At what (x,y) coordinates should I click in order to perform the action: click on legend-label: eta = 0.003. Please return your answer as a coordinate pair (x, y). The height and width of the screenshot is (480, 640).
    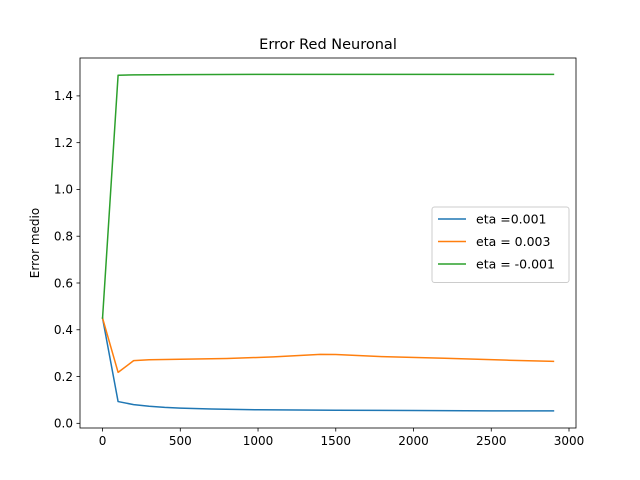
    Looking at the image, I should click on (513, 241).